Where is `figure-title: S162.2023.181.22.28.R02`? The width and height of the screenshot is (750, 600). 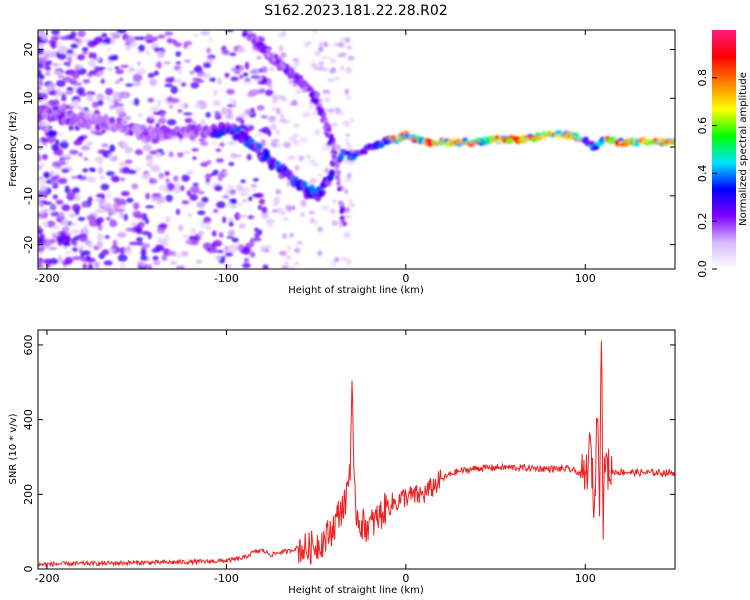 figure-title: S162.2023.181.22.28.R02 is located at coordinates (355, 11).